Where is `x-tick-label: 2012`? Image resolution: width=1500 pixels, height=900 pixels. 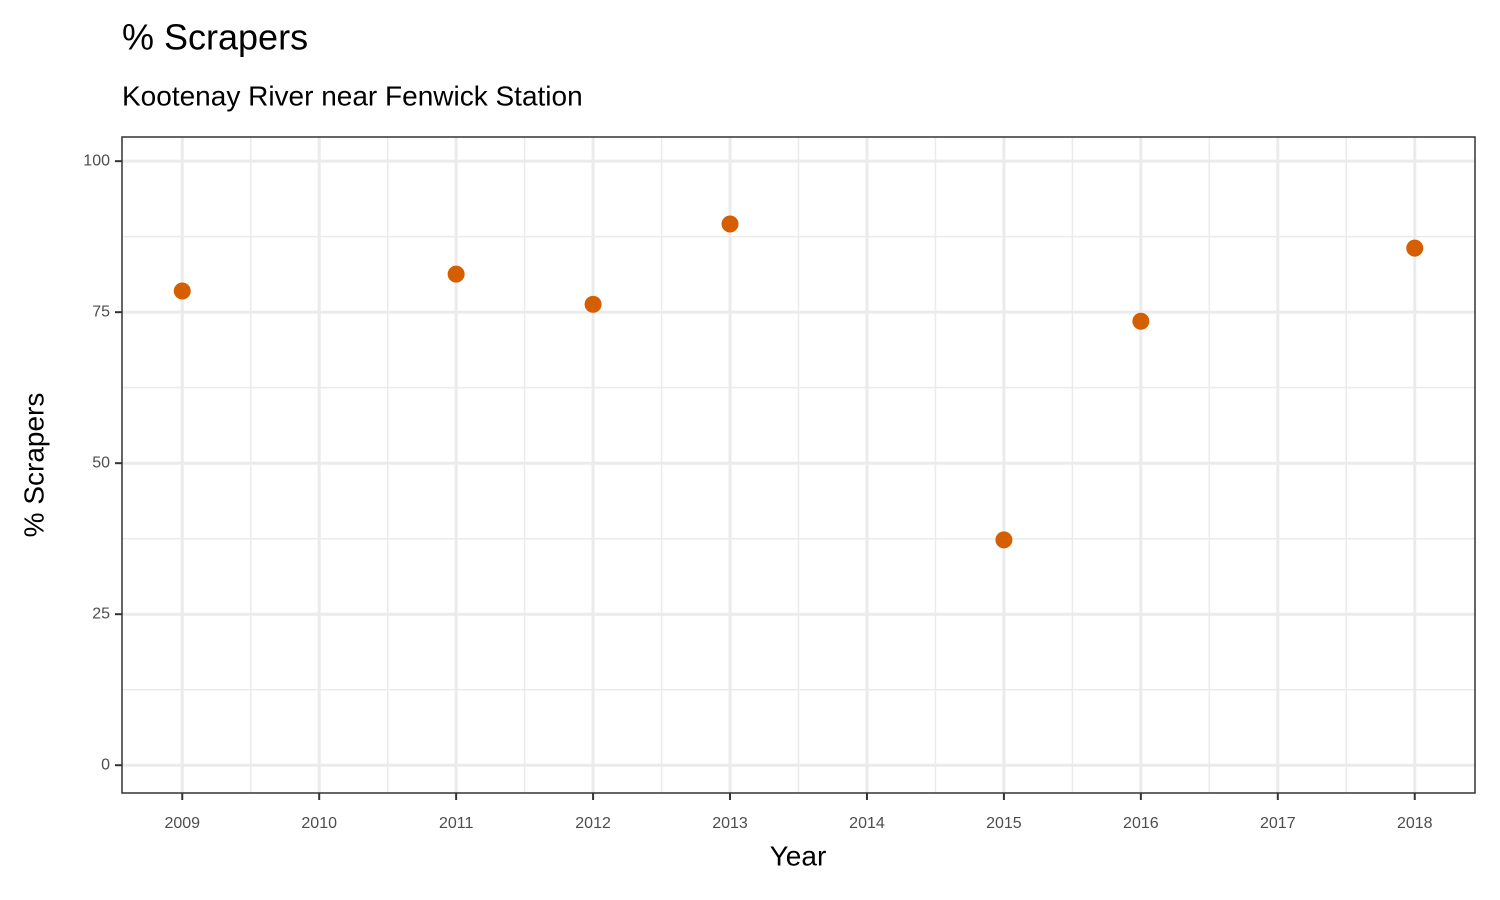
x-tick-label: 2012 is located at coordinates (593, 823).